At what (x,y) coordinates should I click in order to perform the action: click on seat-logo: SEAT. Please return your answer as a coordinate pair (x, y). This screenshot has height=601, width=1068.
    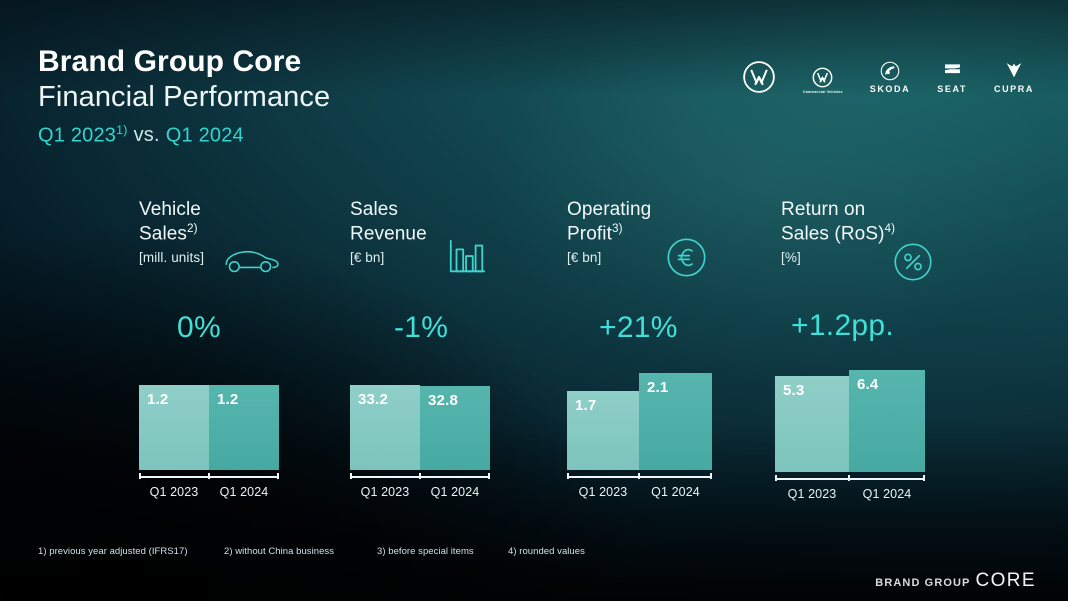
    Looking at the image, I should click on (952, 71).